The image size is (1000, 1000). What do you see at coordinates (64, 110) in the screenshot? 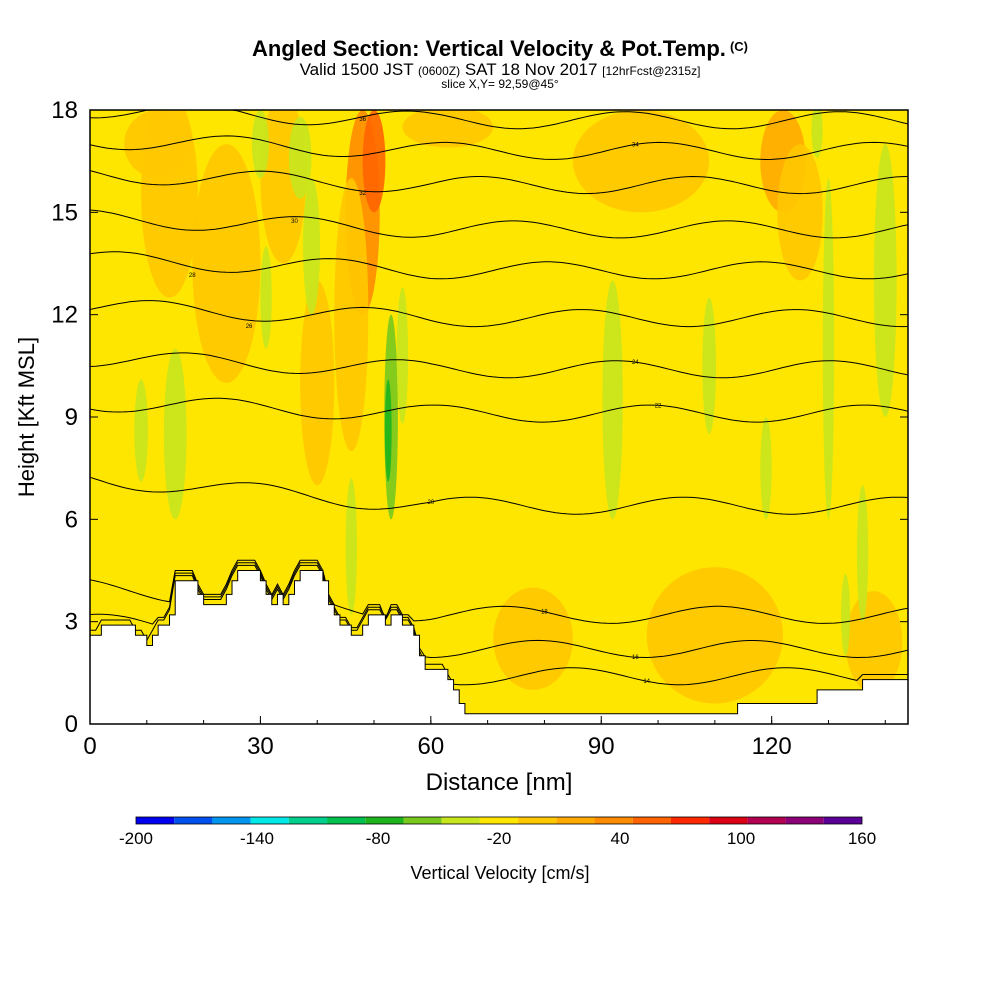
I see `y-tick-label: 18` at bounding box center [64, 110].